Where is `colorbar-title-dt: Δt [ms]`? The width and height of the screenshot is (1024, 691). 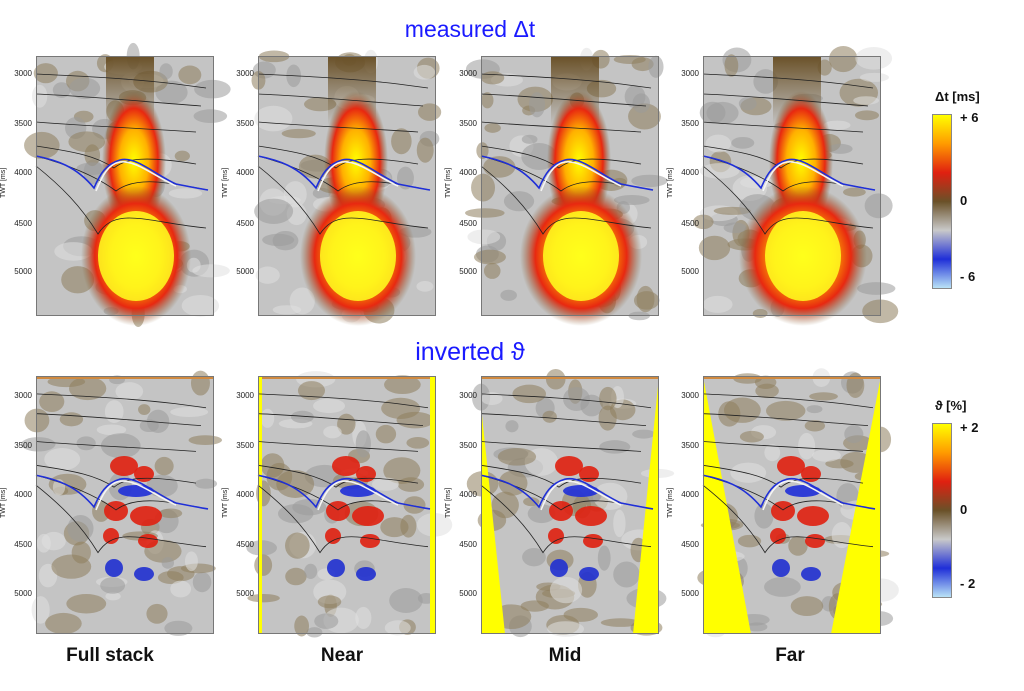 colorbar-title-dt: Δt [ms] is located at coordinates (957, 96).